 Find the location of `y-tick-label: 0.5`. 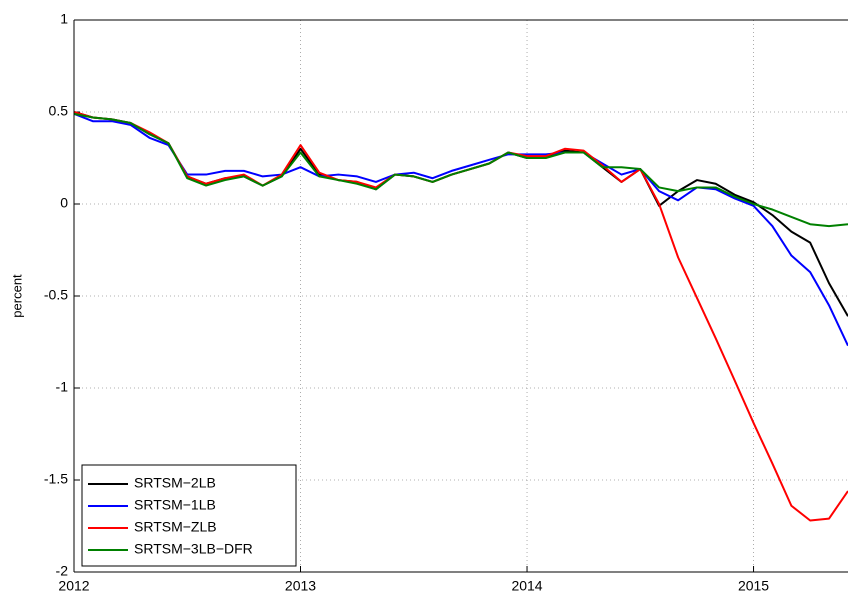

y-tick-label: 0.5 is located at coordinates (59, 111).